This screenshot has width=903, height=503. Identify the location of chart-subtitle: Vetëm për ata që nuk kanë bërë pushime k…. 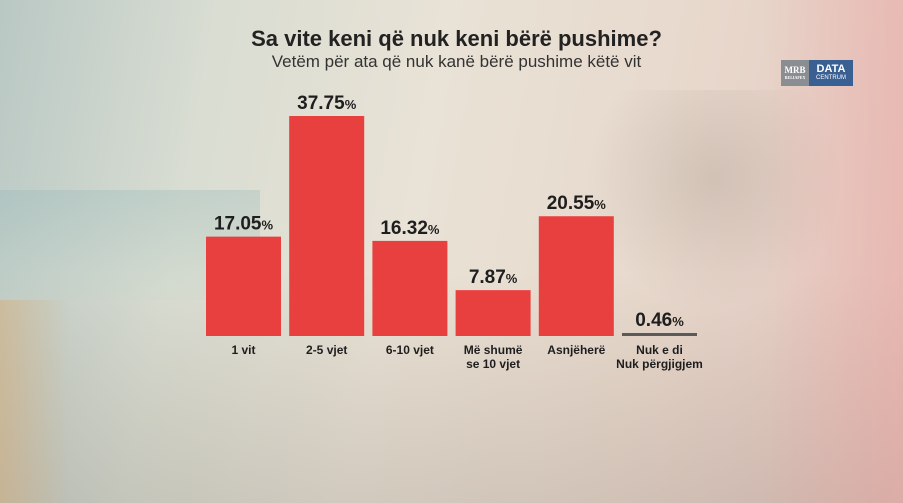
(456, 61).